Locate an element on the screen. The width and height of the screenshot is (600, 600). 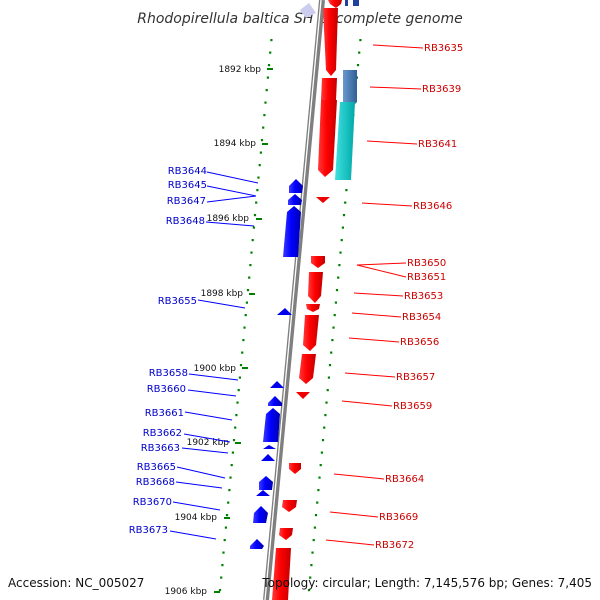
gene-label-RB3657: RB3657 is located at coordinates (415, 377).